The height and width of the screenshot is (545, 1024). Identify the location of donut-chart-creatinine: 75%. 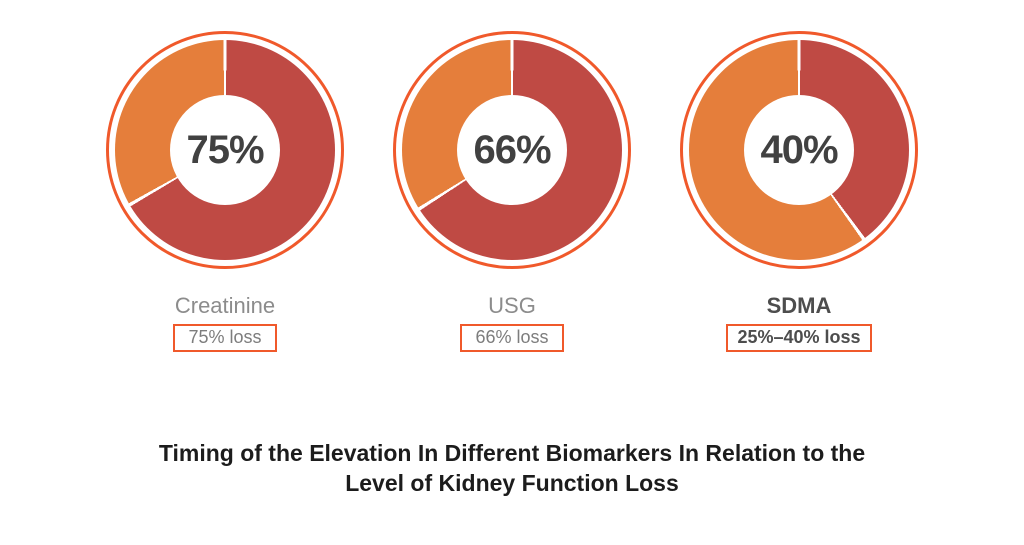
(225, 150).